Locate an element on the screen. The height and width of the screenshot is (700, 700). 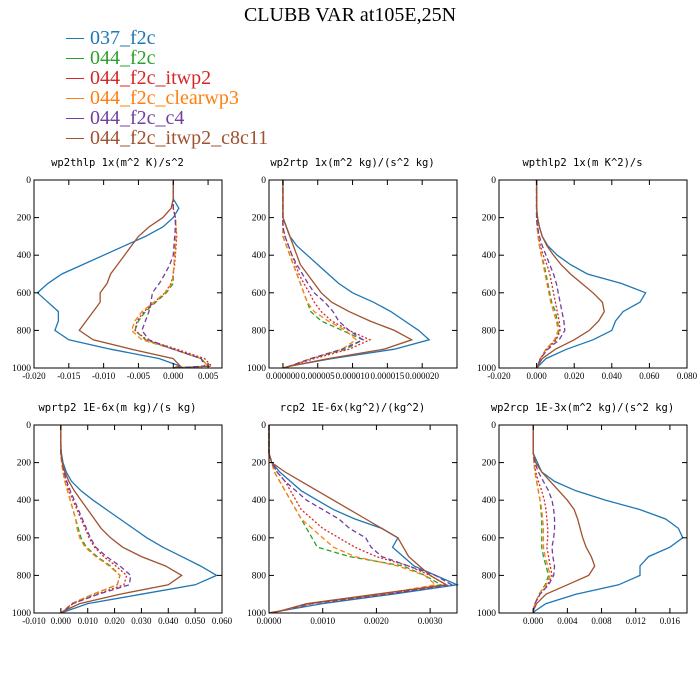
panel-title: wp2rcp 1E-3x(m^2 kg)/(s^2 kg) is located at coordinates (582, 408).